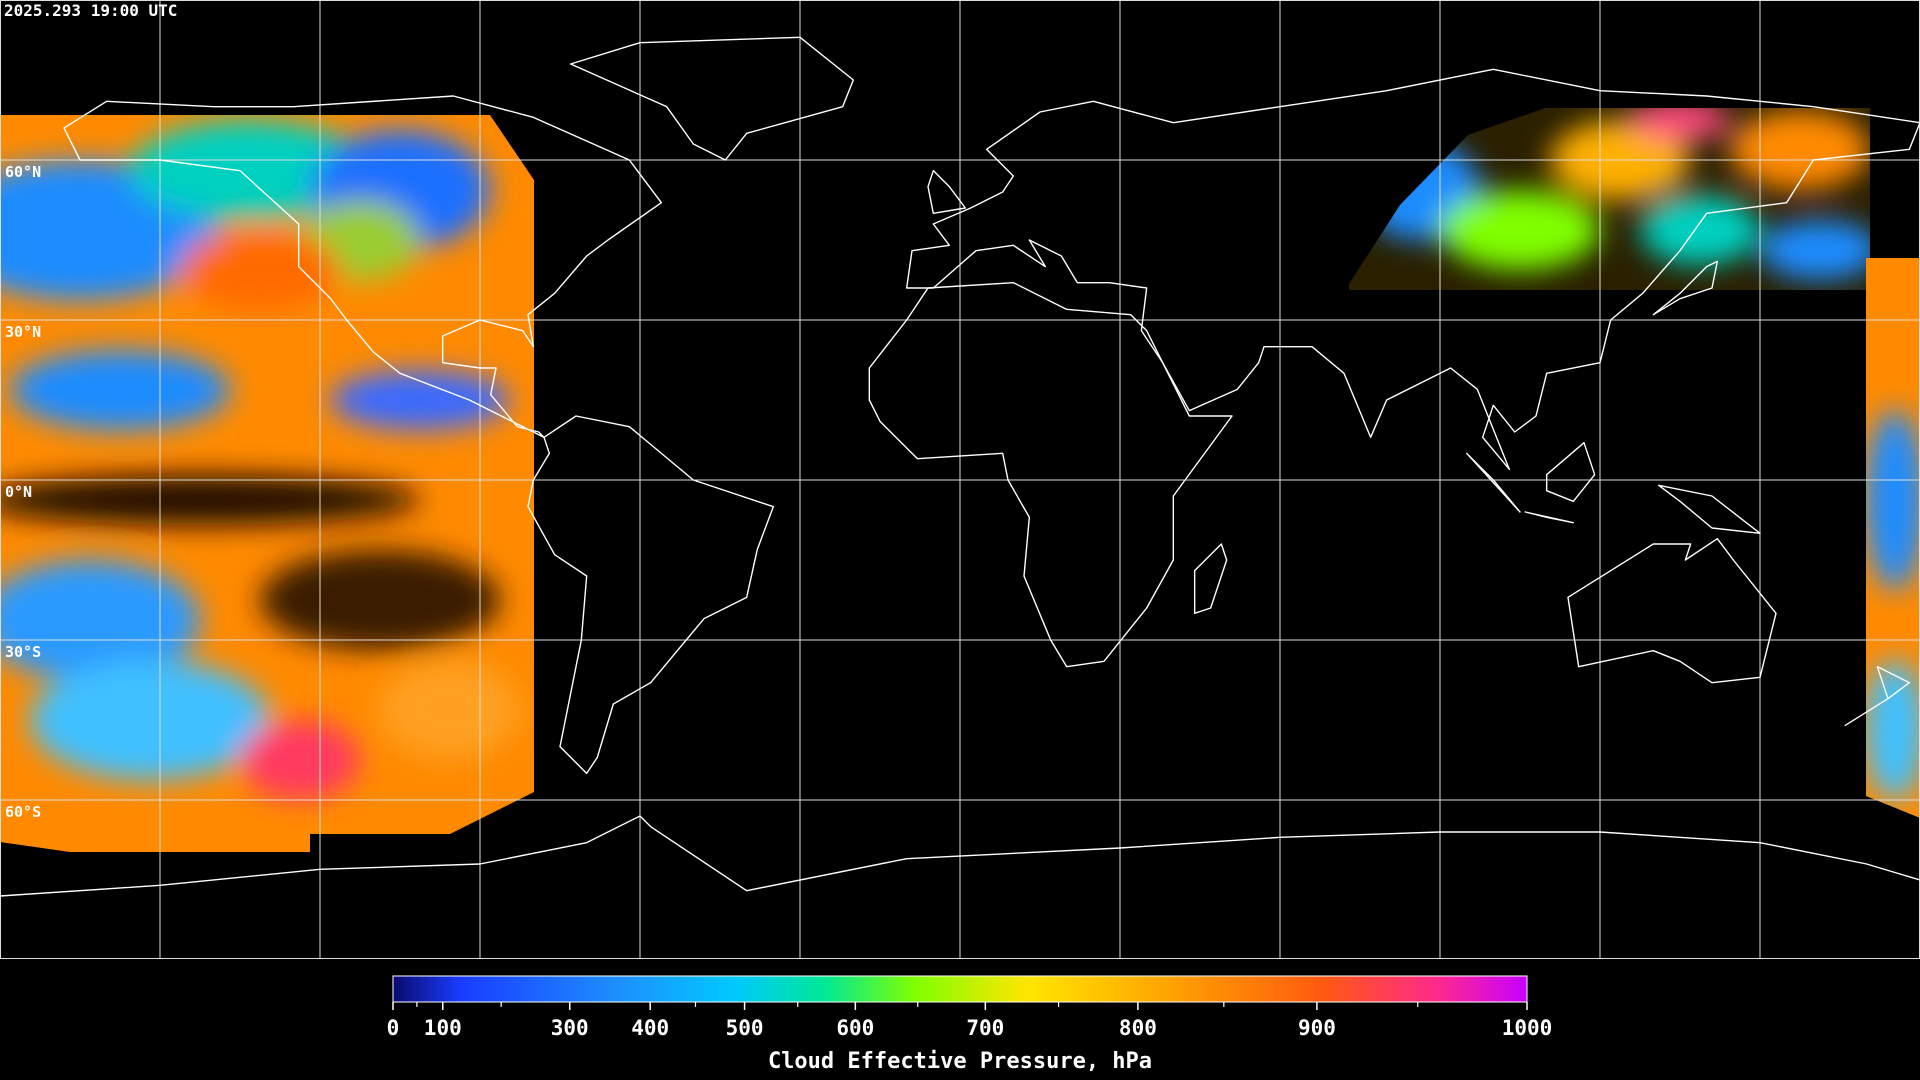 The width and height of the screenshot is (1920, 1080). Describe the element at coordinates (23, 812) in the screenshot. I see `latitude-label: 60°S` at that location.